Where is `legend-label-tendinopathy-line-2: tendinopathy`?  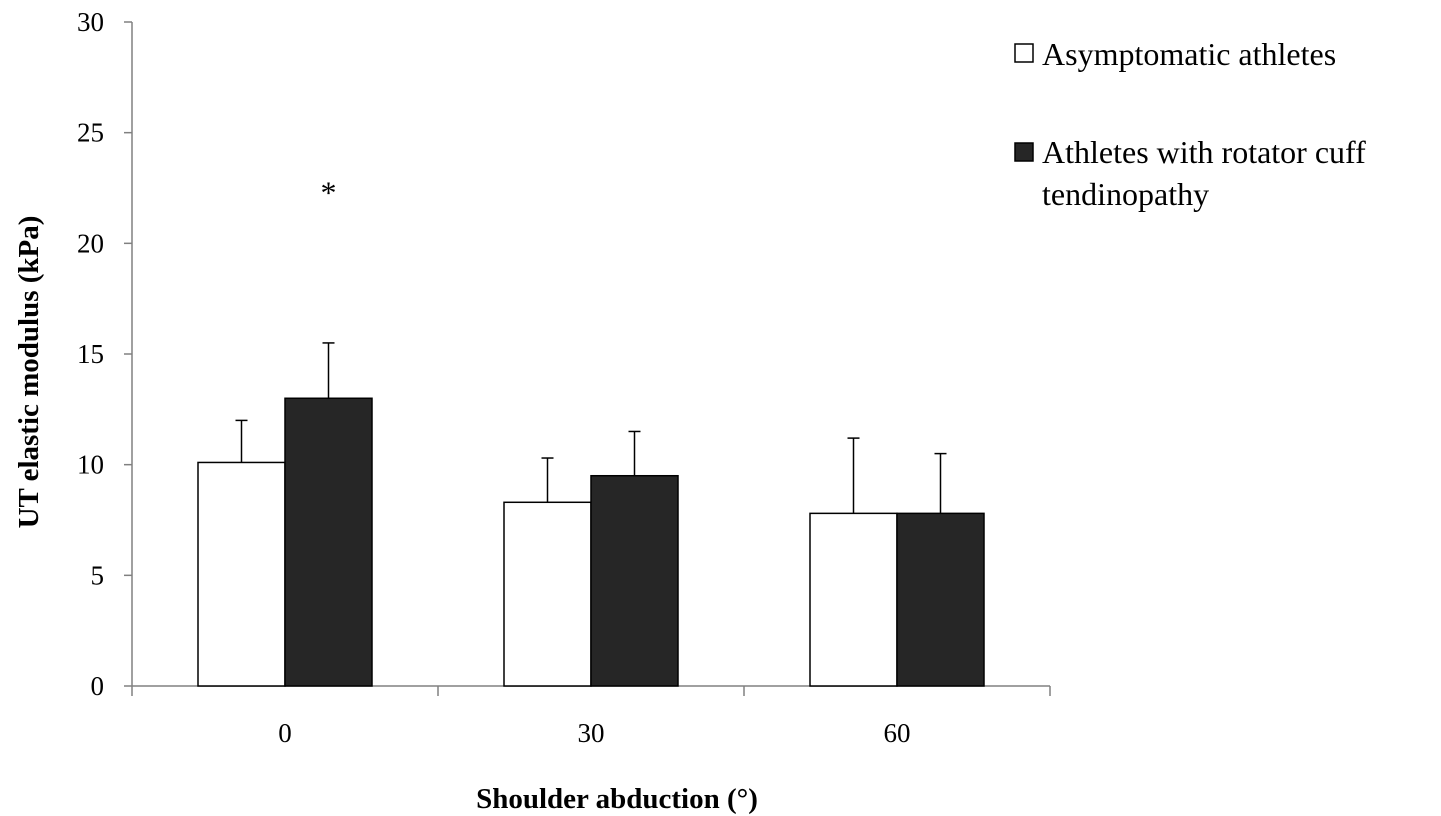
legend-label-tendinopathy-line-2: tendinopathy is located at coordinates (1125, 194).